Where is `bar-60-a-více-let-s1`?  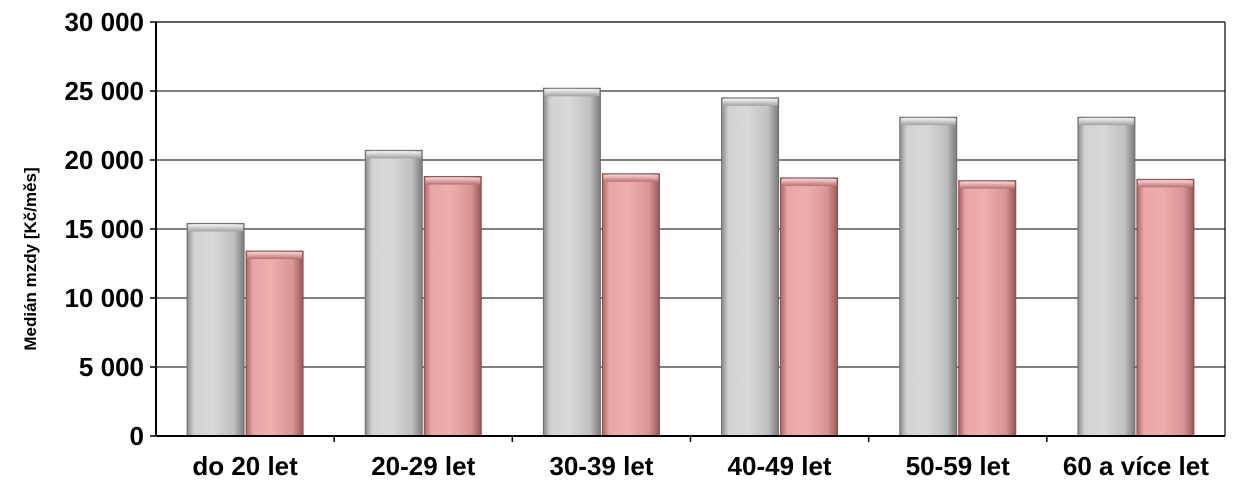 bar-60-a-více-let-s1 is located at coordinates (1165, 307).